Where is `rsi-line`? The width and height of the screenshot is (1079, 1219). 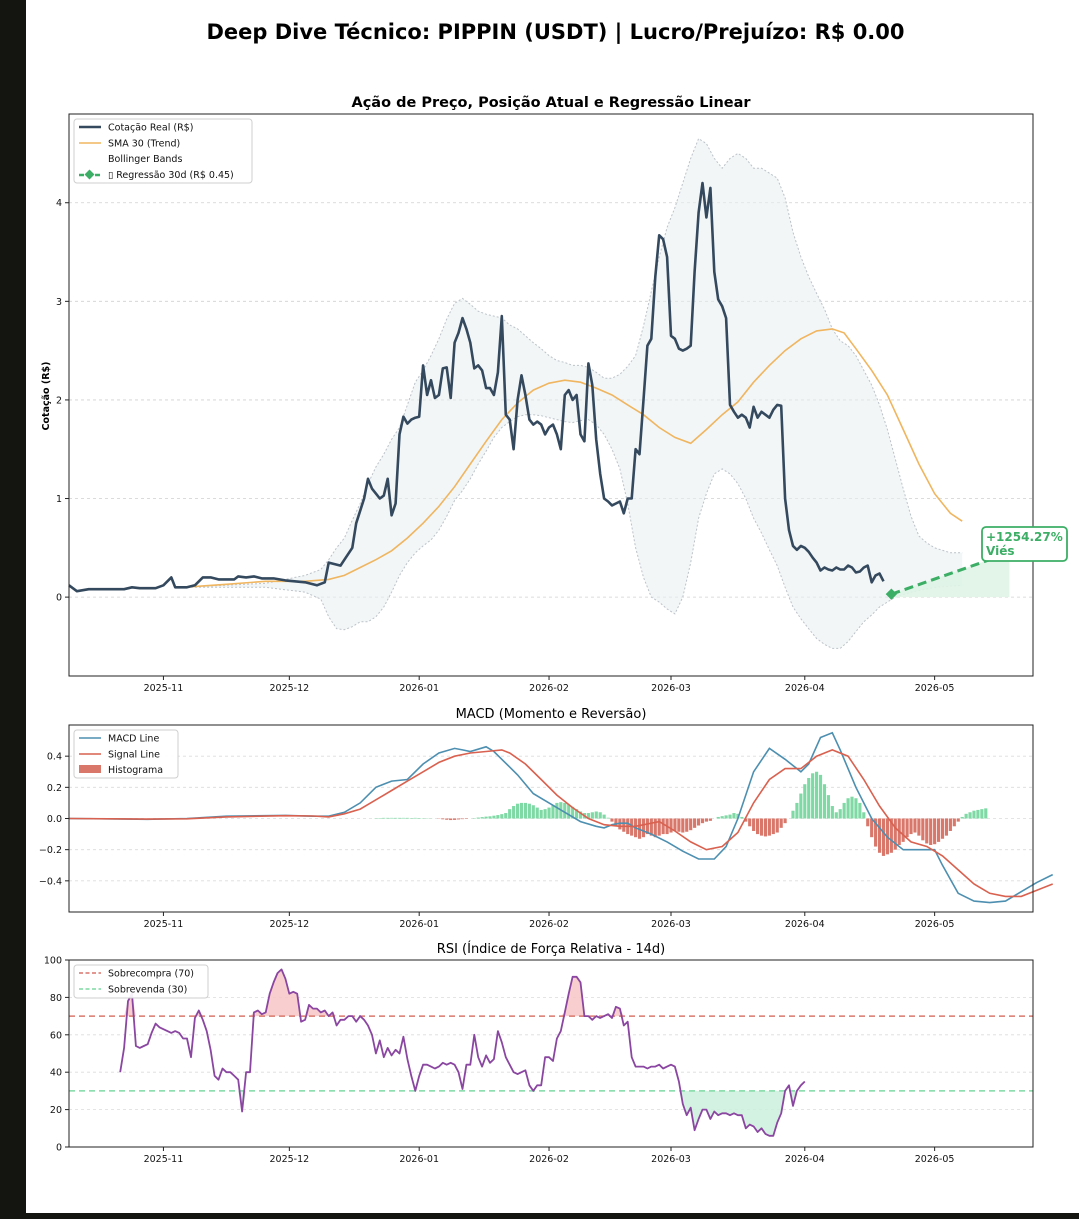
rsi-line is located at coordinates (462, 1052).